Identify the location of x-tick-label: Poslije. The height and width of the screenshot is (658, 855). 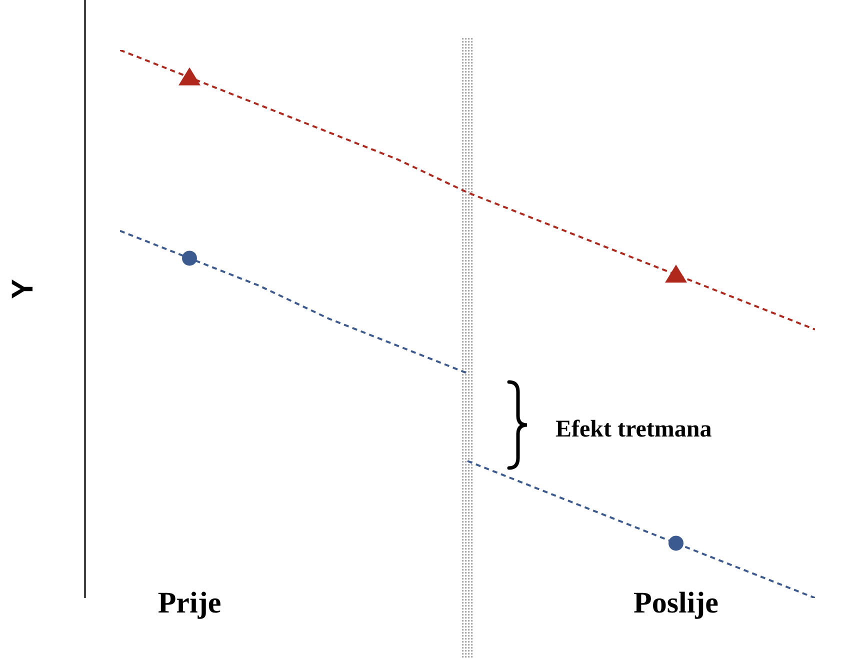
(676, 603).